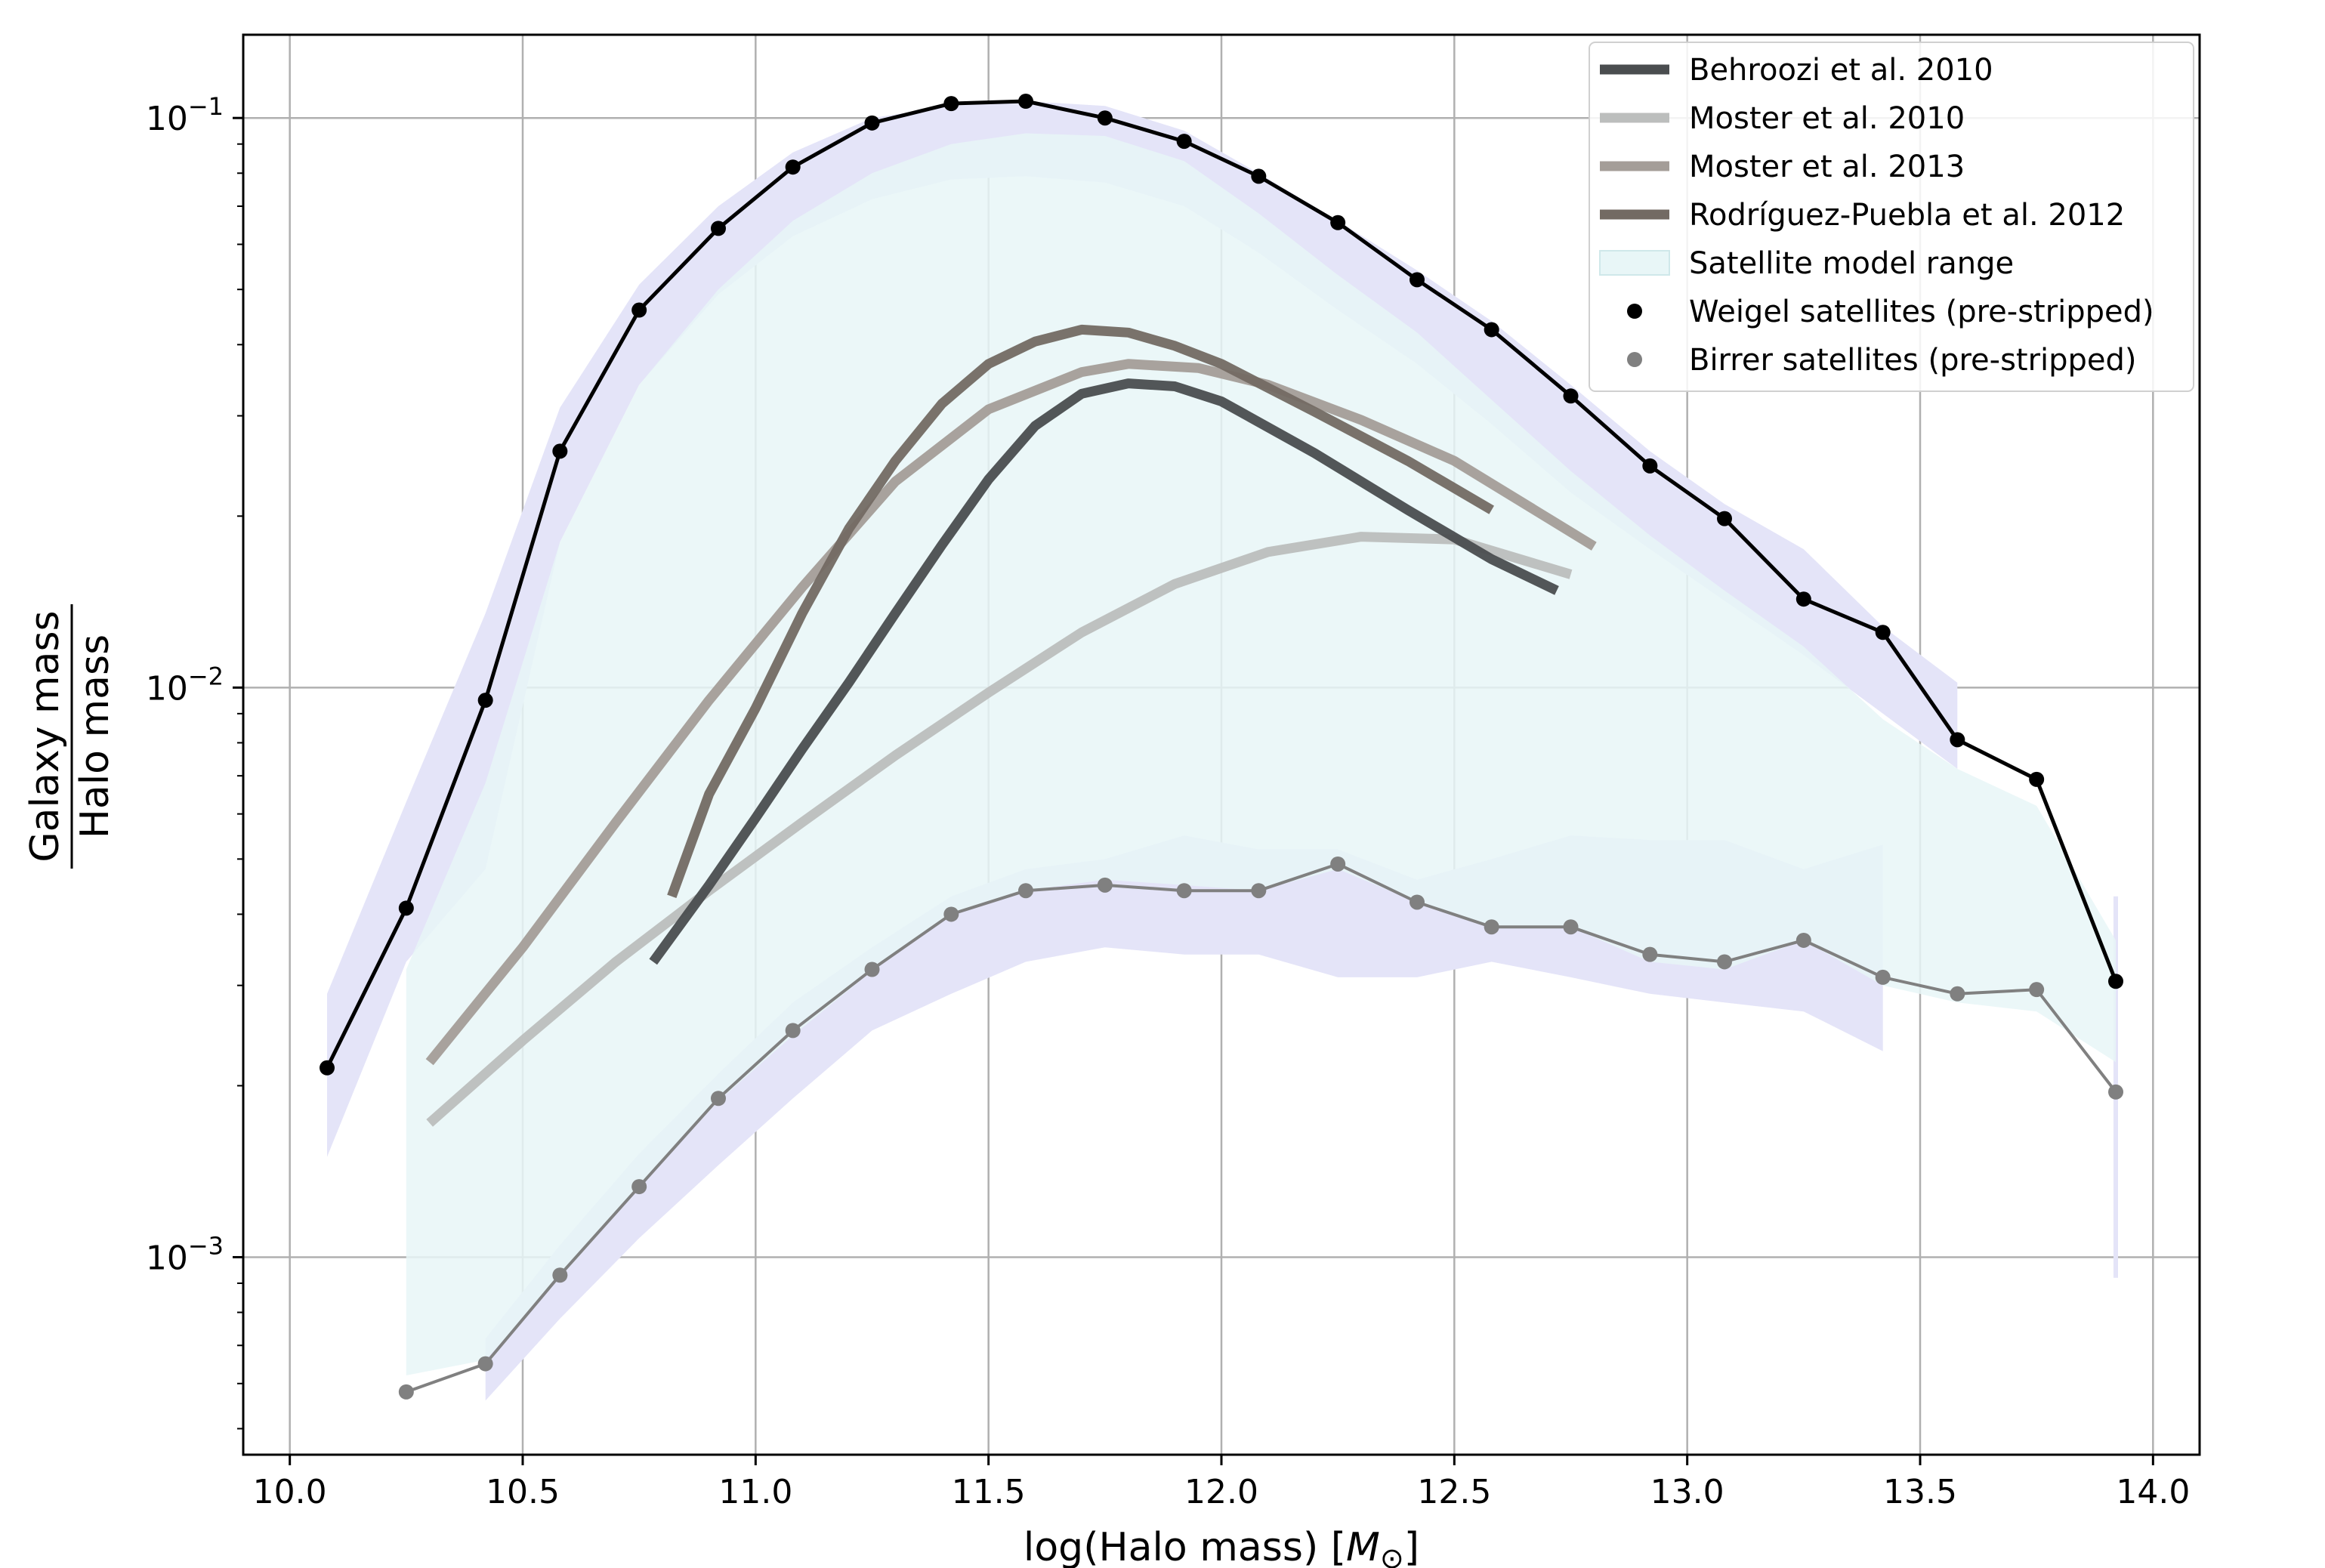  I want to click on x-tick-label: 14.0, so click(2153, 1492).